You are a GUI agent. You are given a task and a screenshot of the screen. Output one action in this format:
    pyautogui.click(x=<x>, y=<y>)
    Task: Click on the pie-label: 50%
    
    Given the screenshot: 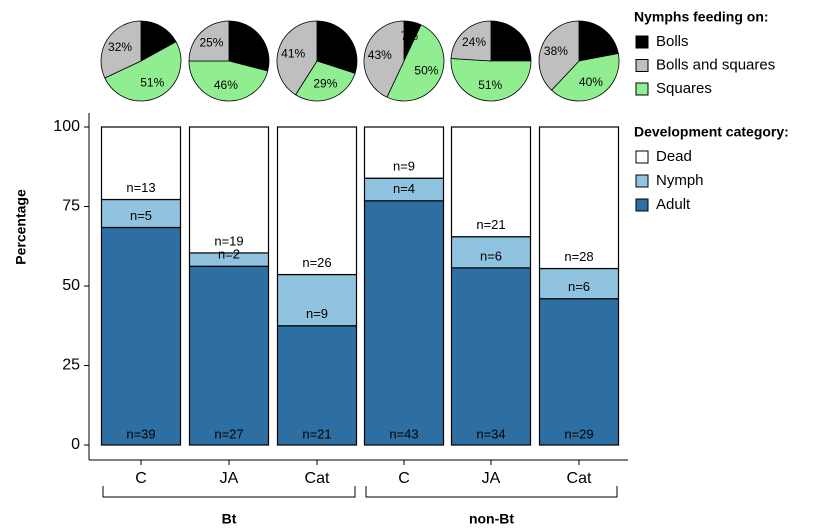 What is the action you would take?
    pyautogui.click(x=426, y=71)
    